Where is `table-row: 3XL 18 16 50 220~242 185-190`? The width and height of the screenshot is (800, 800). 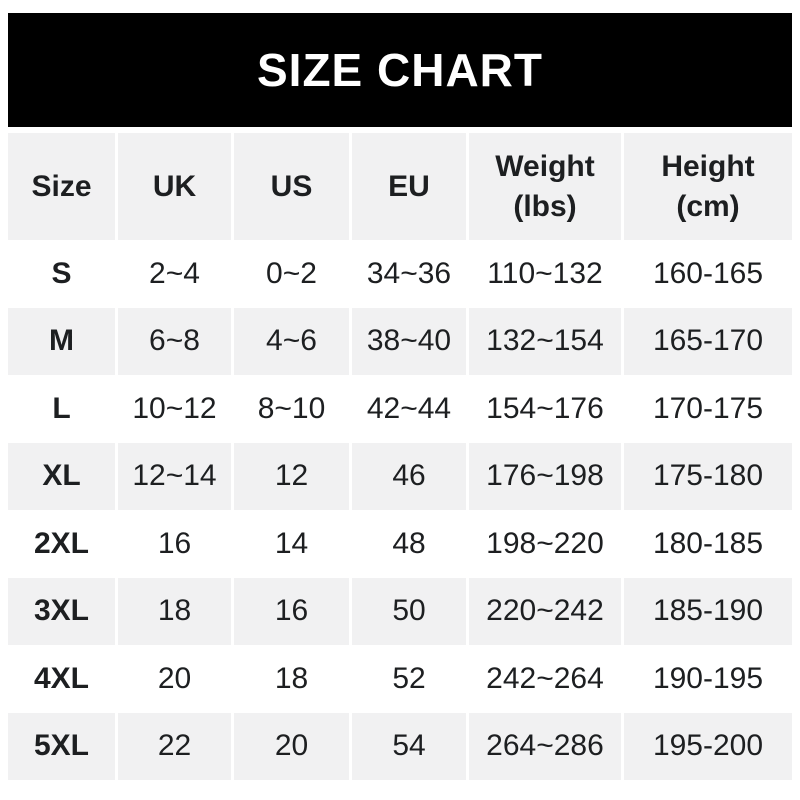 table-row: 3XL 18 16 50 220~242 185-190 is located at coordinates (400, 611).